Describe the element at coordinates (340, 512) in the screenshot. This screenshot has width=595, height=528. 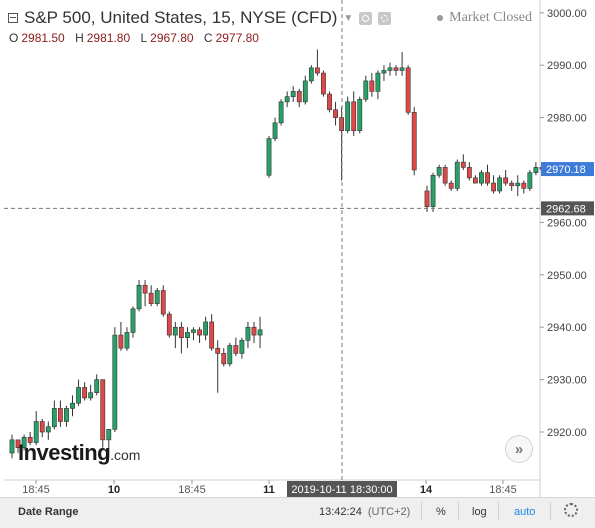
I see `clock-time: 13:42:24` at that location.